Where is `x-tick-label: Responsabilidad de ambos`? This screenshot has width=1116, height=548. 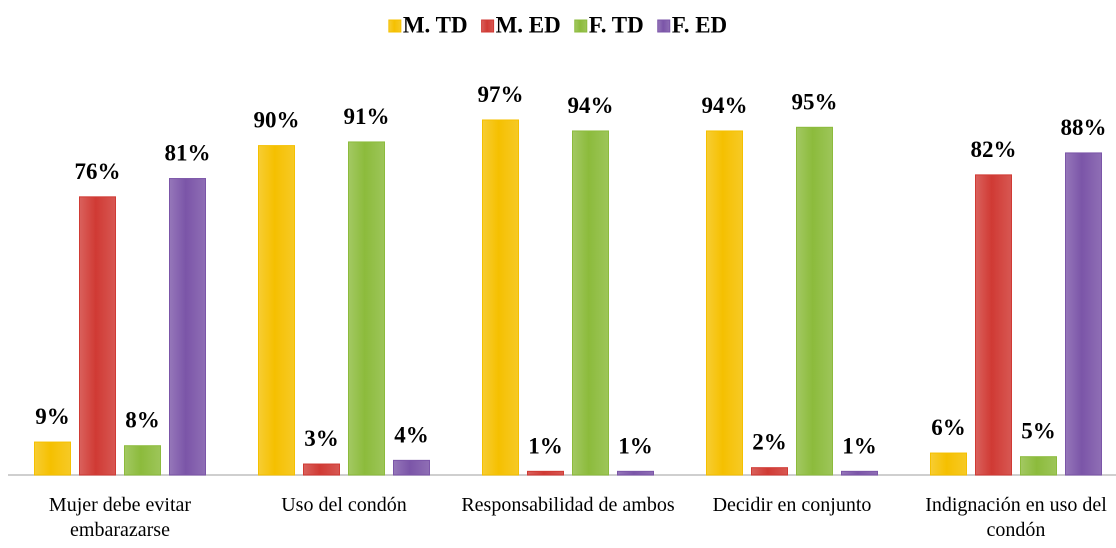 x-tick-label: Responsabilidad de ambos is located at coordinates (568, 505).